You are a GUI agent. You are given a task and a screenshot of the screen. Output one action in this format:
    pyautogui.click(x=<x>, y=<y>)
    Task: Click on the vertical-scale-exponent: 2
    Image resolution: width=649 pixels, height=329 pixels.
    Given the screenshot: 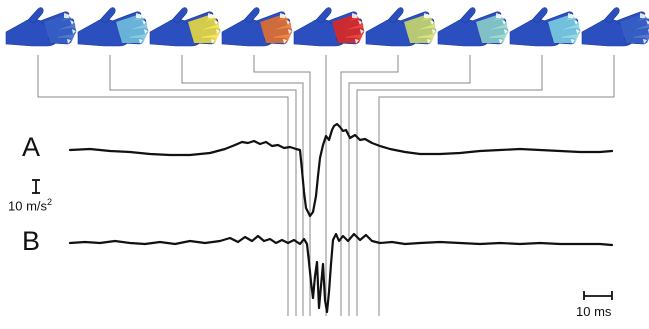 What is the action you would take?
    pyautogui.click(x=50, y=202)
    